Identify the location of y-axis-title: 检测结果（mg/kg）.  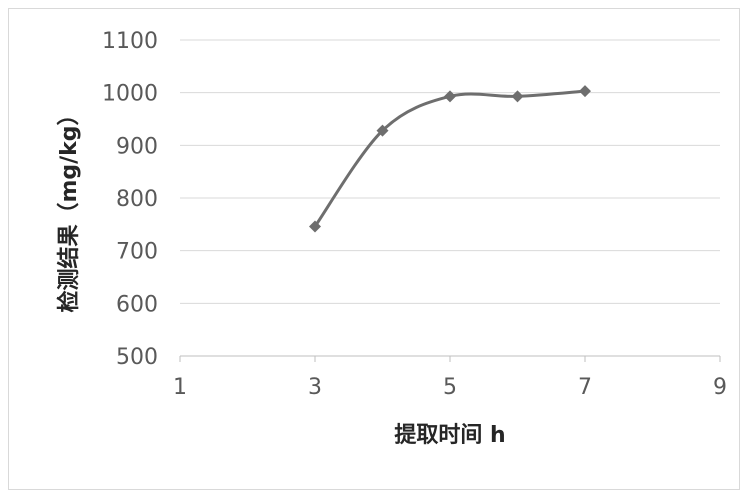
(69, 207).